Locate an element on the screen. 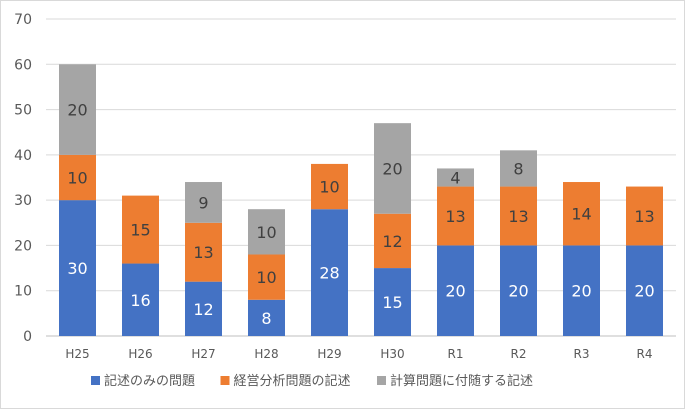  data-label: 30 is located at coordinates (77, 268).